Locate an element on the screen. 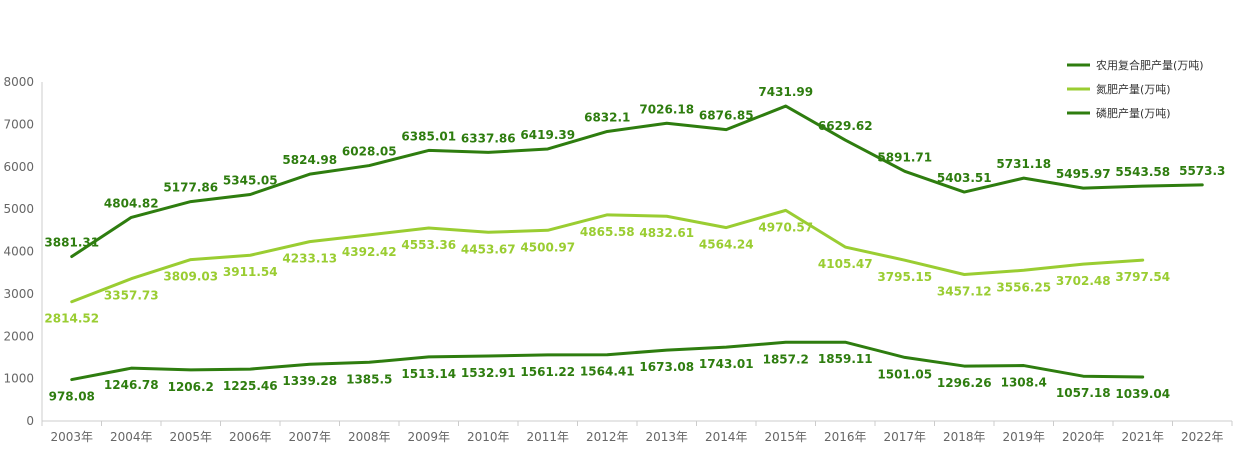  x-tick-label: 2020年 is located at coordinates (1083, 437).